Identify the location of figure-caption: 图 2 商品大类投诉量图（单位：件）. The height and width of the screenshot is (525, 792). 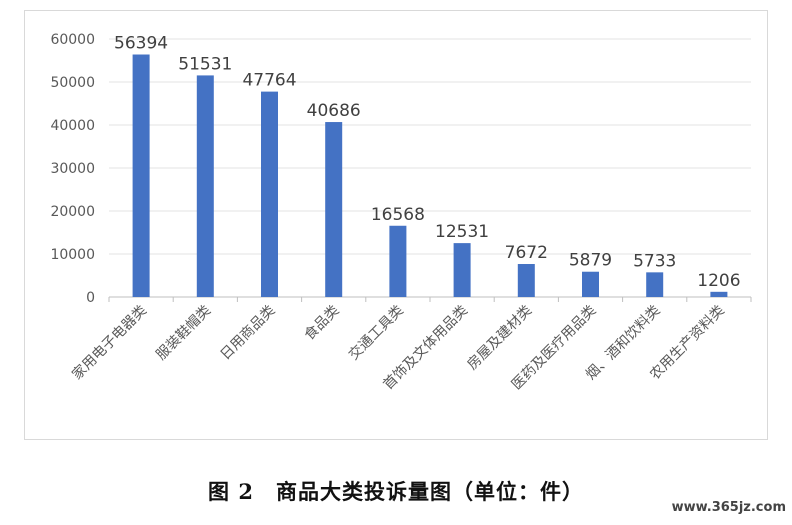
(396, 491).